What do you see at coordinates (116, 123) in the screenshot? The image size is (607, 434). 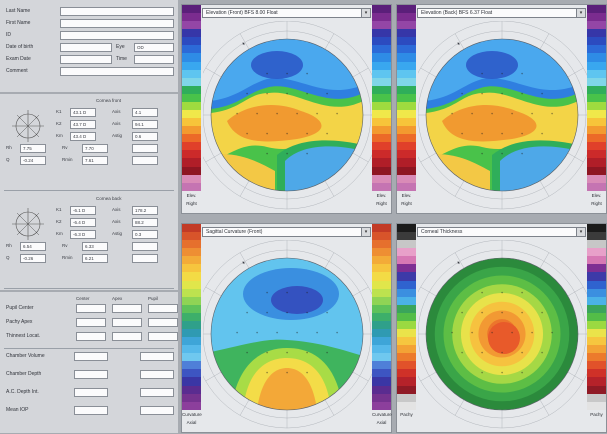 I see `kera-param-label: Axis` at bounding box center [116, 123].